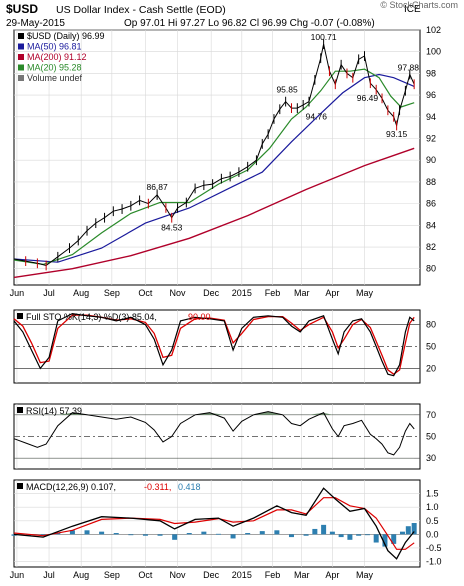 The image size is (464, 586). Describe the element at coordinates (141, 10) in the screenshot. I see `instrument-description: US Dollar Index - Cash Settle (EOD)` at that location.